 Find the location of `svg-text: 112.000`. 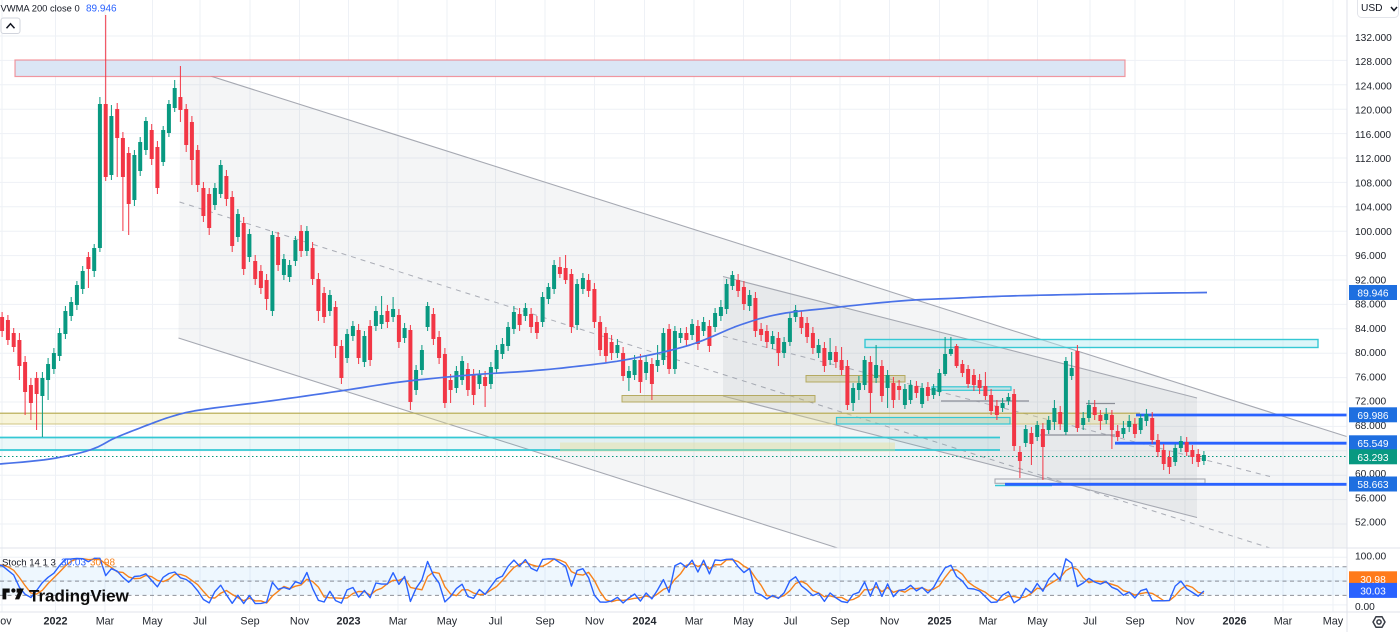

svg-text: 112.000 is located at coordinates (1373, 159).